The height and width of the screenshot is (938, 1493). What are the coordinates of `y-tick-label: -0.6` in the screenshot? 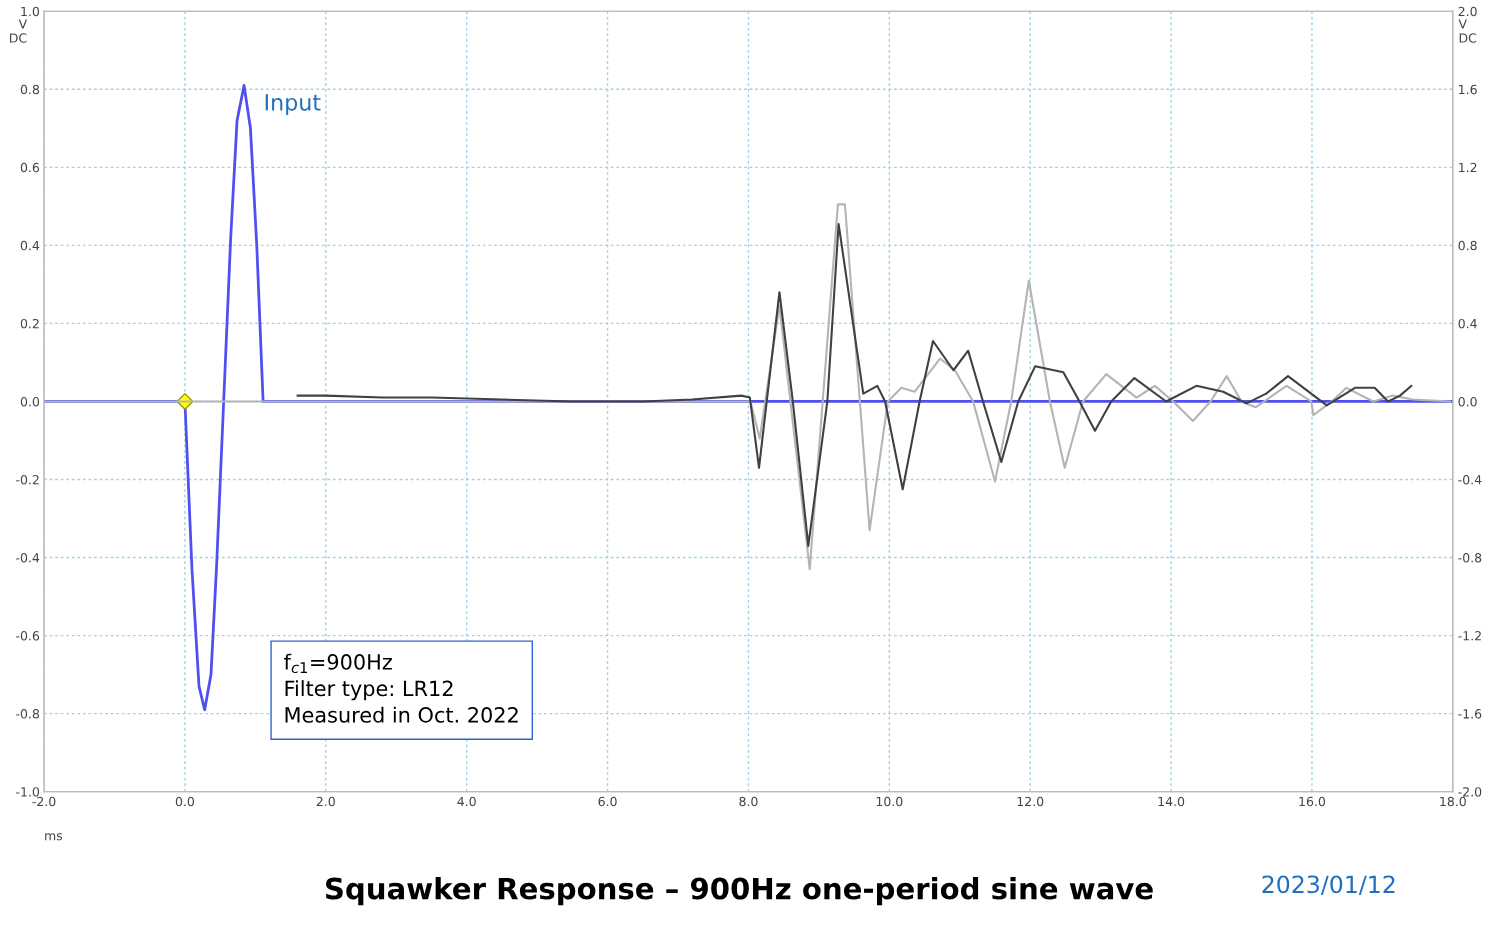 It's located at (28, 636).